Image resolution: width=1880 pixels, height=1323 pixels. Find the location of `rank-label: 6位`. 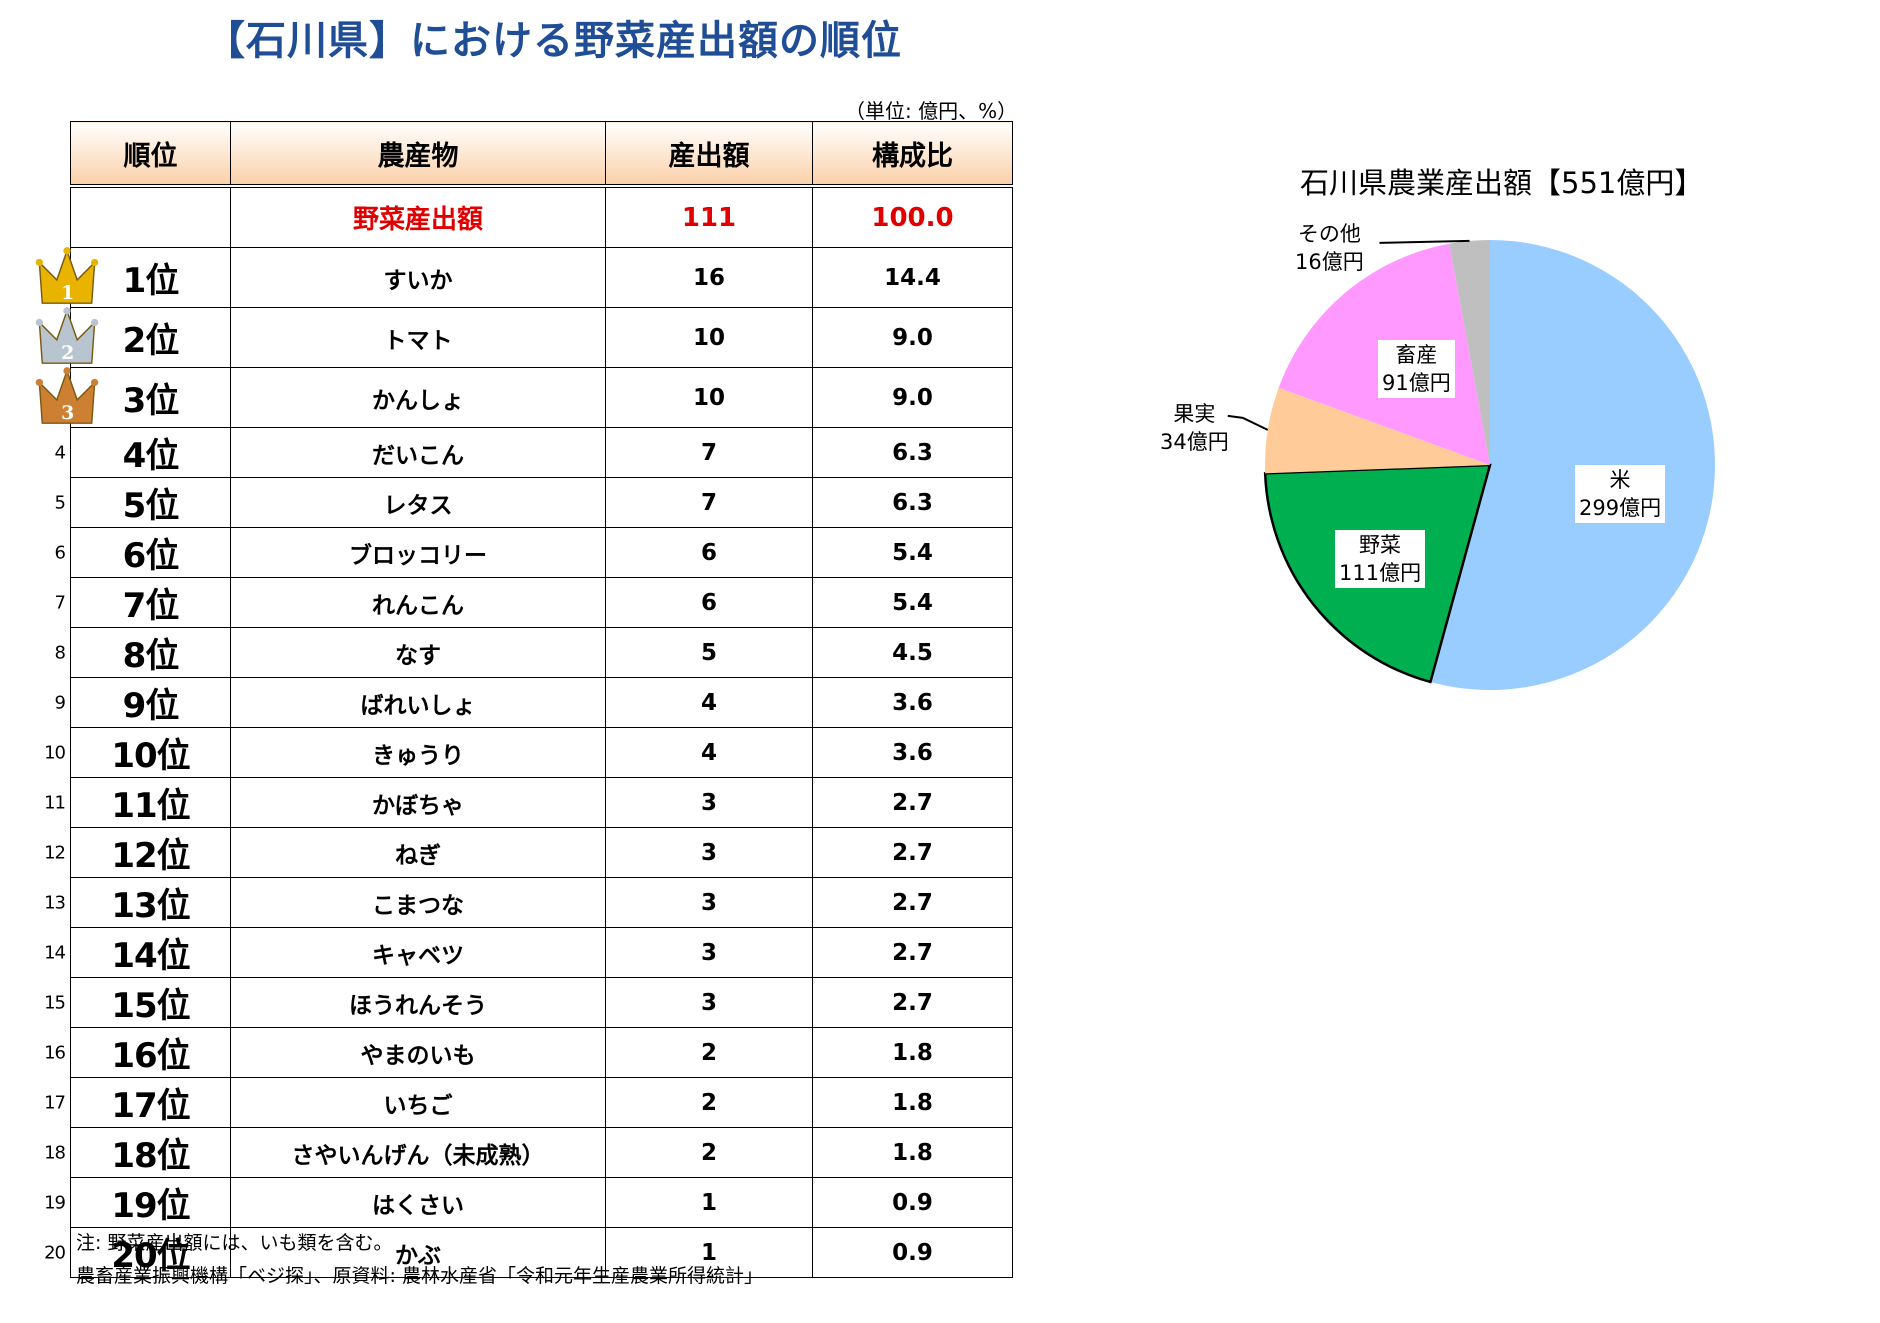

rank-label: 6位 is located at coordinates (151, 556).